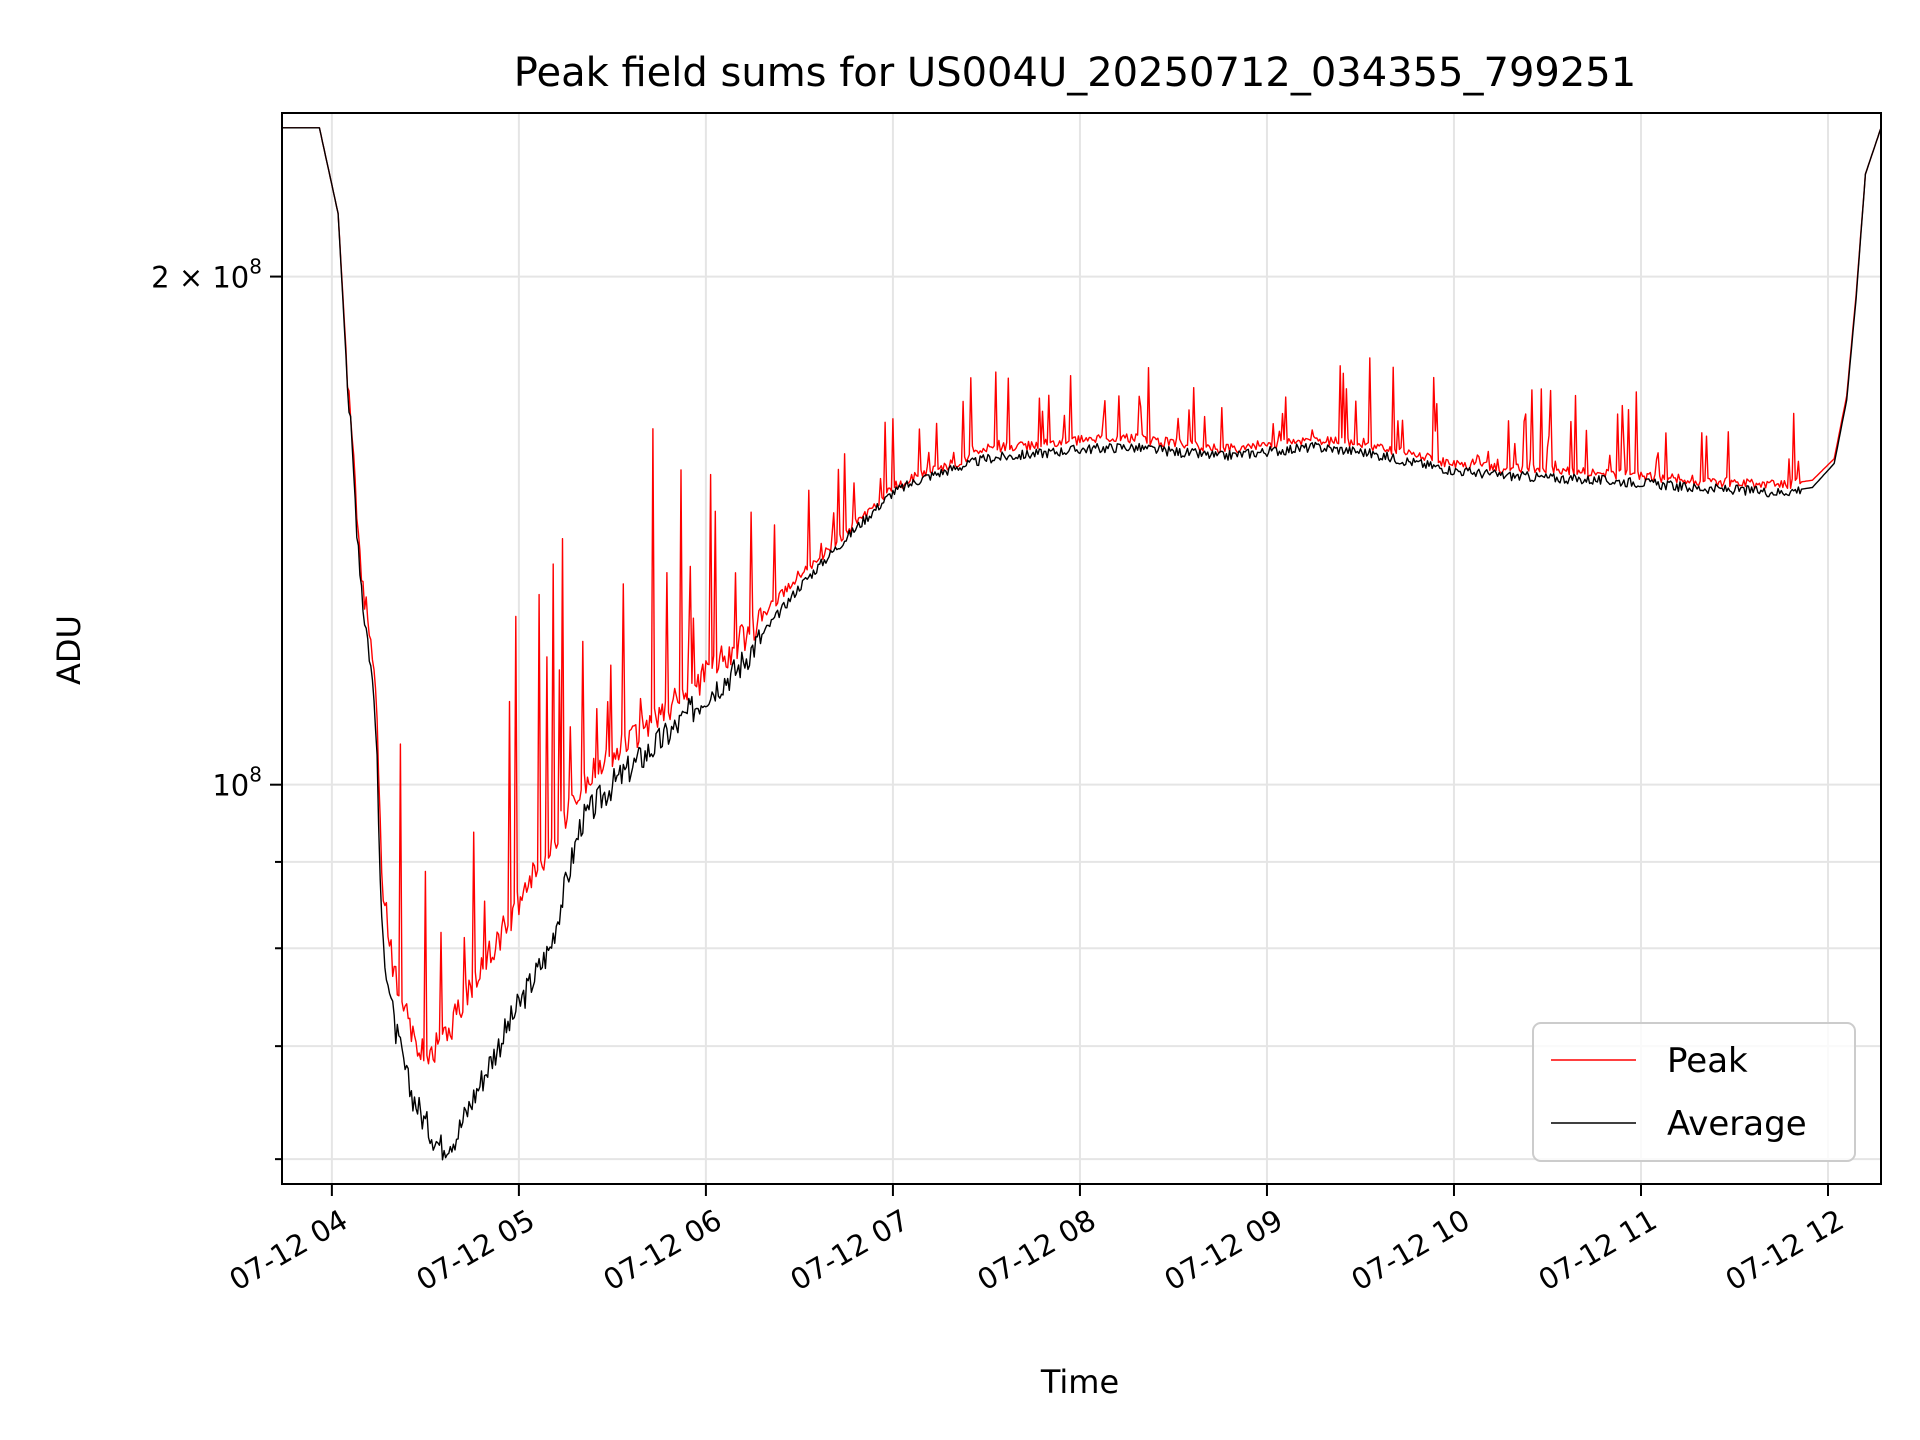  I want to click on x-axis-label: Time, so click(1079, 1382).